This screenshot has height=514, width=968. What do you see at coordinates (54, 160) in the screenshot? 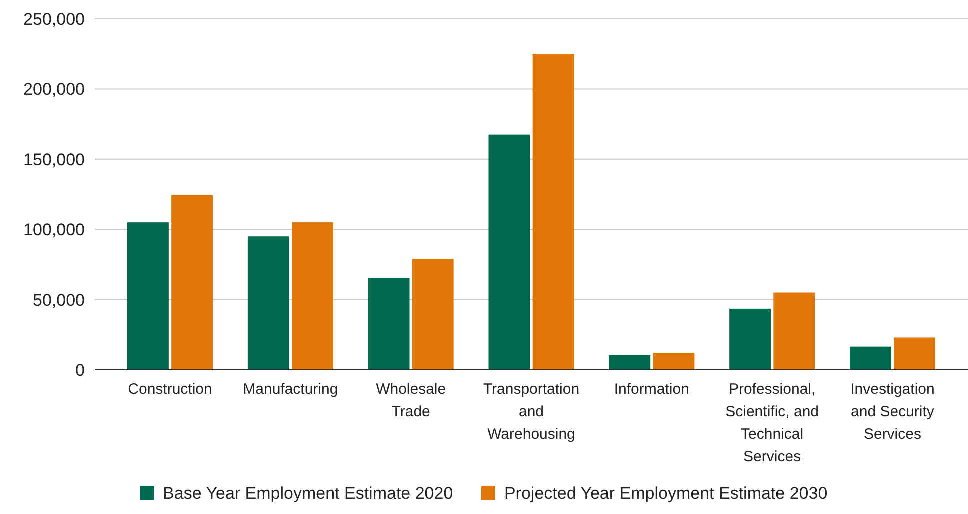
I see `y-tick-label: 150,000` at bounding box center [54, 160].